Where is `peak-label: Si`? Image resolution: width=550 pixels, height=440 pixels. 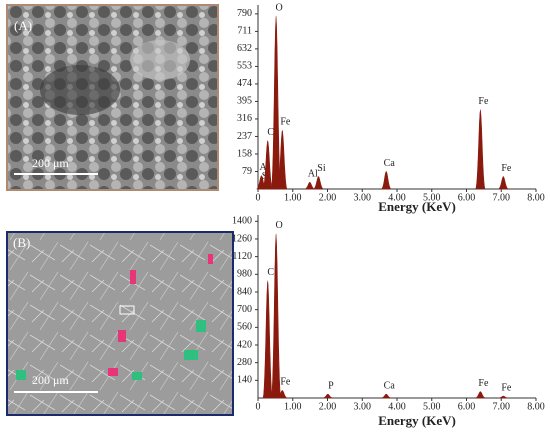 peak-label: Si is located at coordinates (321, 168).